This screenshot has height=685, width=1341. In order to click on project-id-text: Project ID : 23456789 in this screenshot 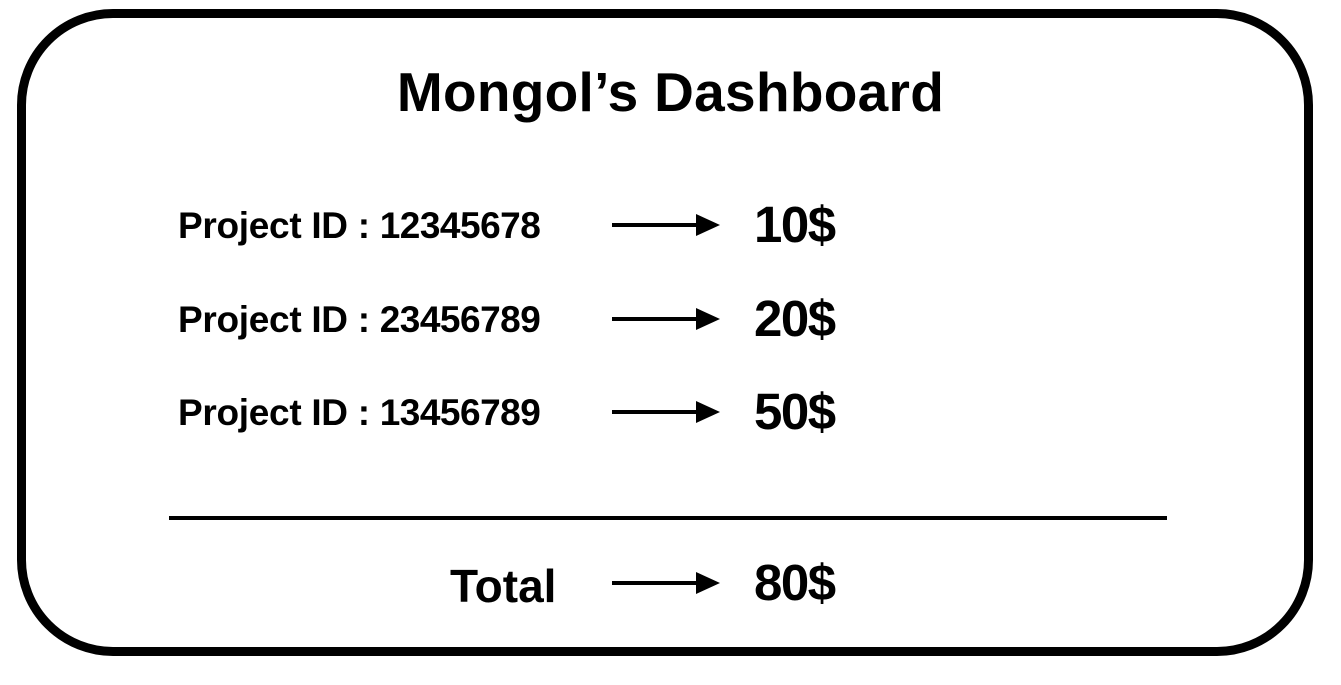, I will do `click(388, 320)`.